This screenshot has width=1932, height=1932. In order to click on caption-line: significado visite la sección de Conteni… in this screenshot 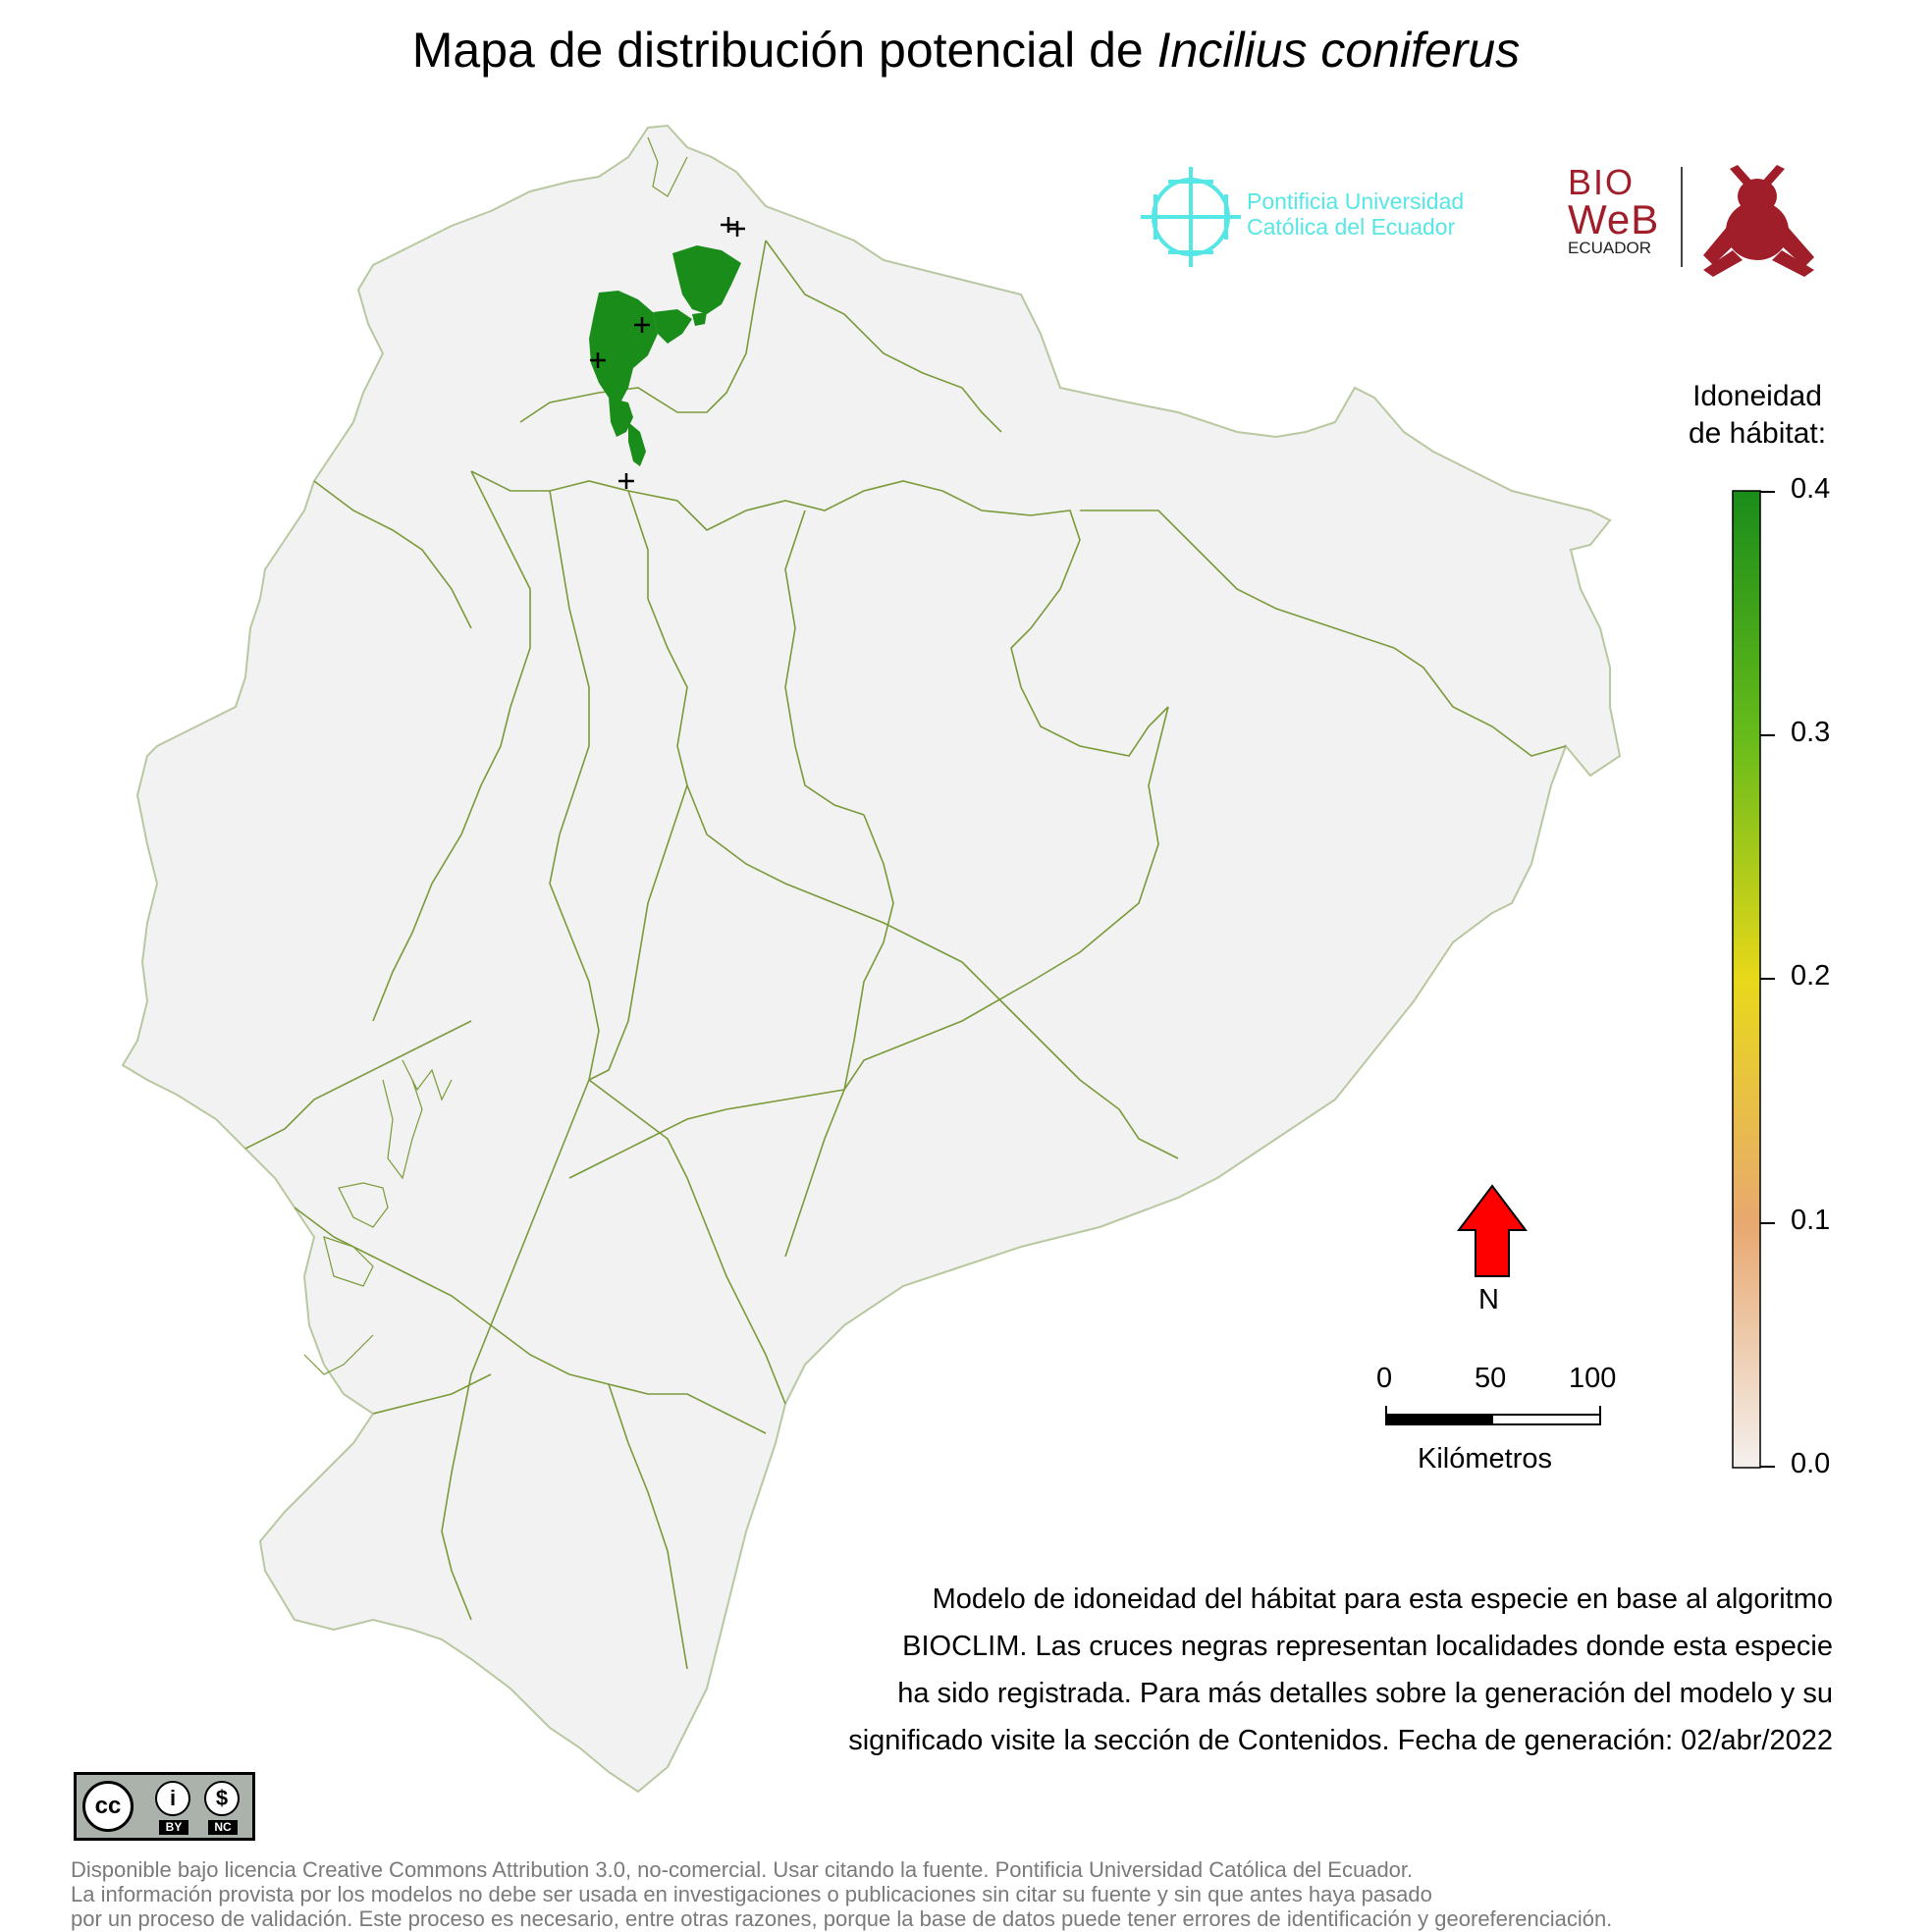, I will do `click(1340, 1740)`.